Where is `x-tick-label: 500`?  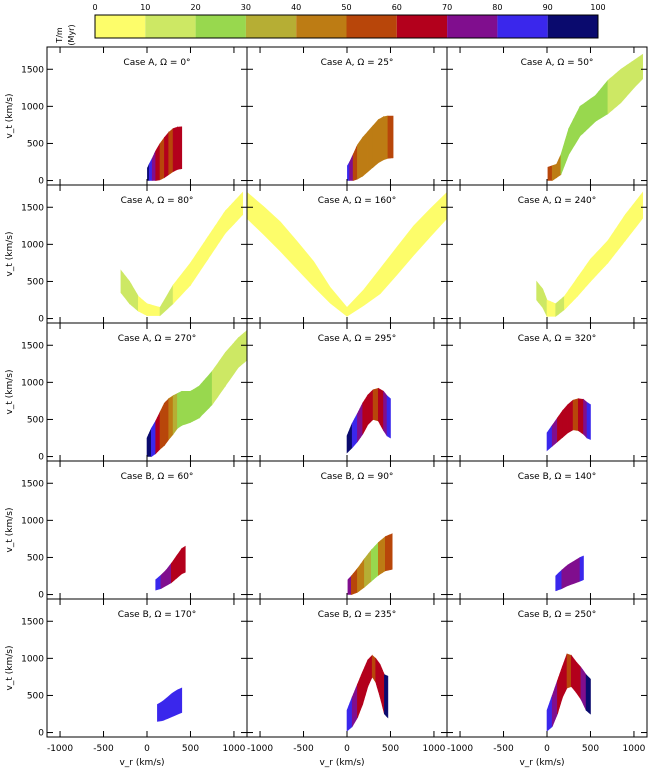
x-tick-label: 500 is located at coordinates (590, 749).